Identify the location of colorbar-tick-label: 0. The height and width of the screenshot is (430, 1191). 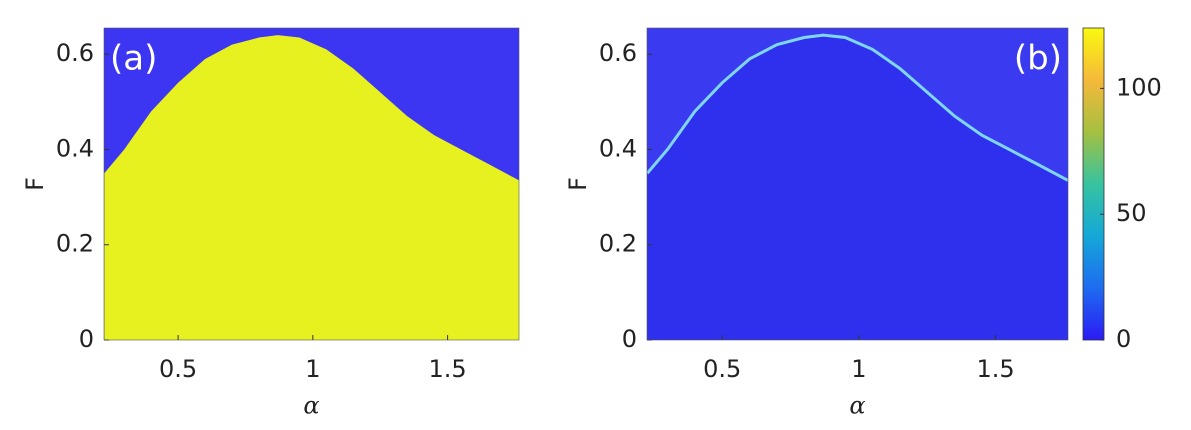
(1123, 339).